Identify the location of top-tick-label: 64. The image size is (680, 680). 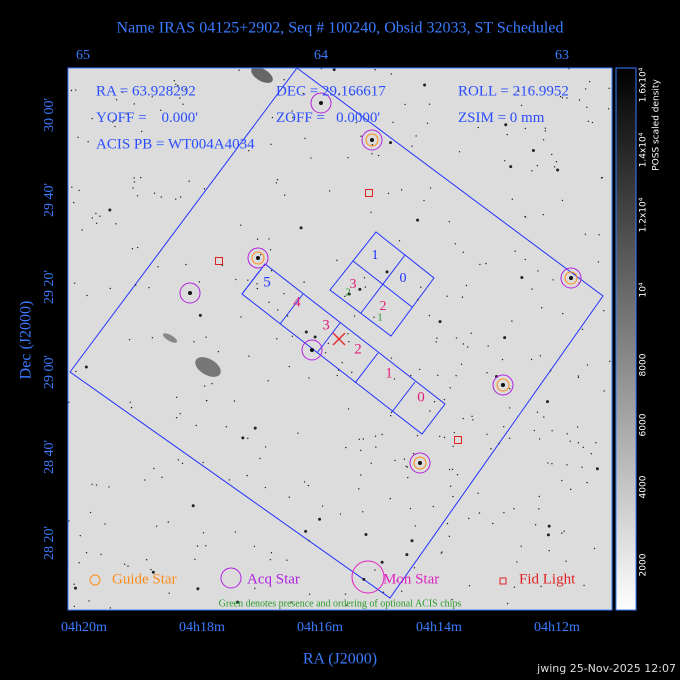
(321, 55).